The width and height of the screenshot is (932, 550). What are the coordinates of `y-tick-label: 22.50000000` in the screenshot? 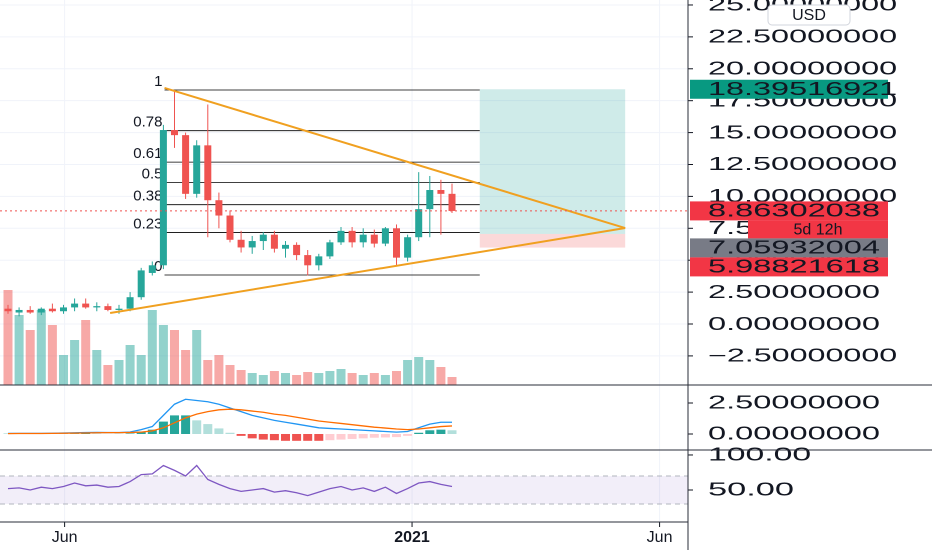 It's located at (802, 37).